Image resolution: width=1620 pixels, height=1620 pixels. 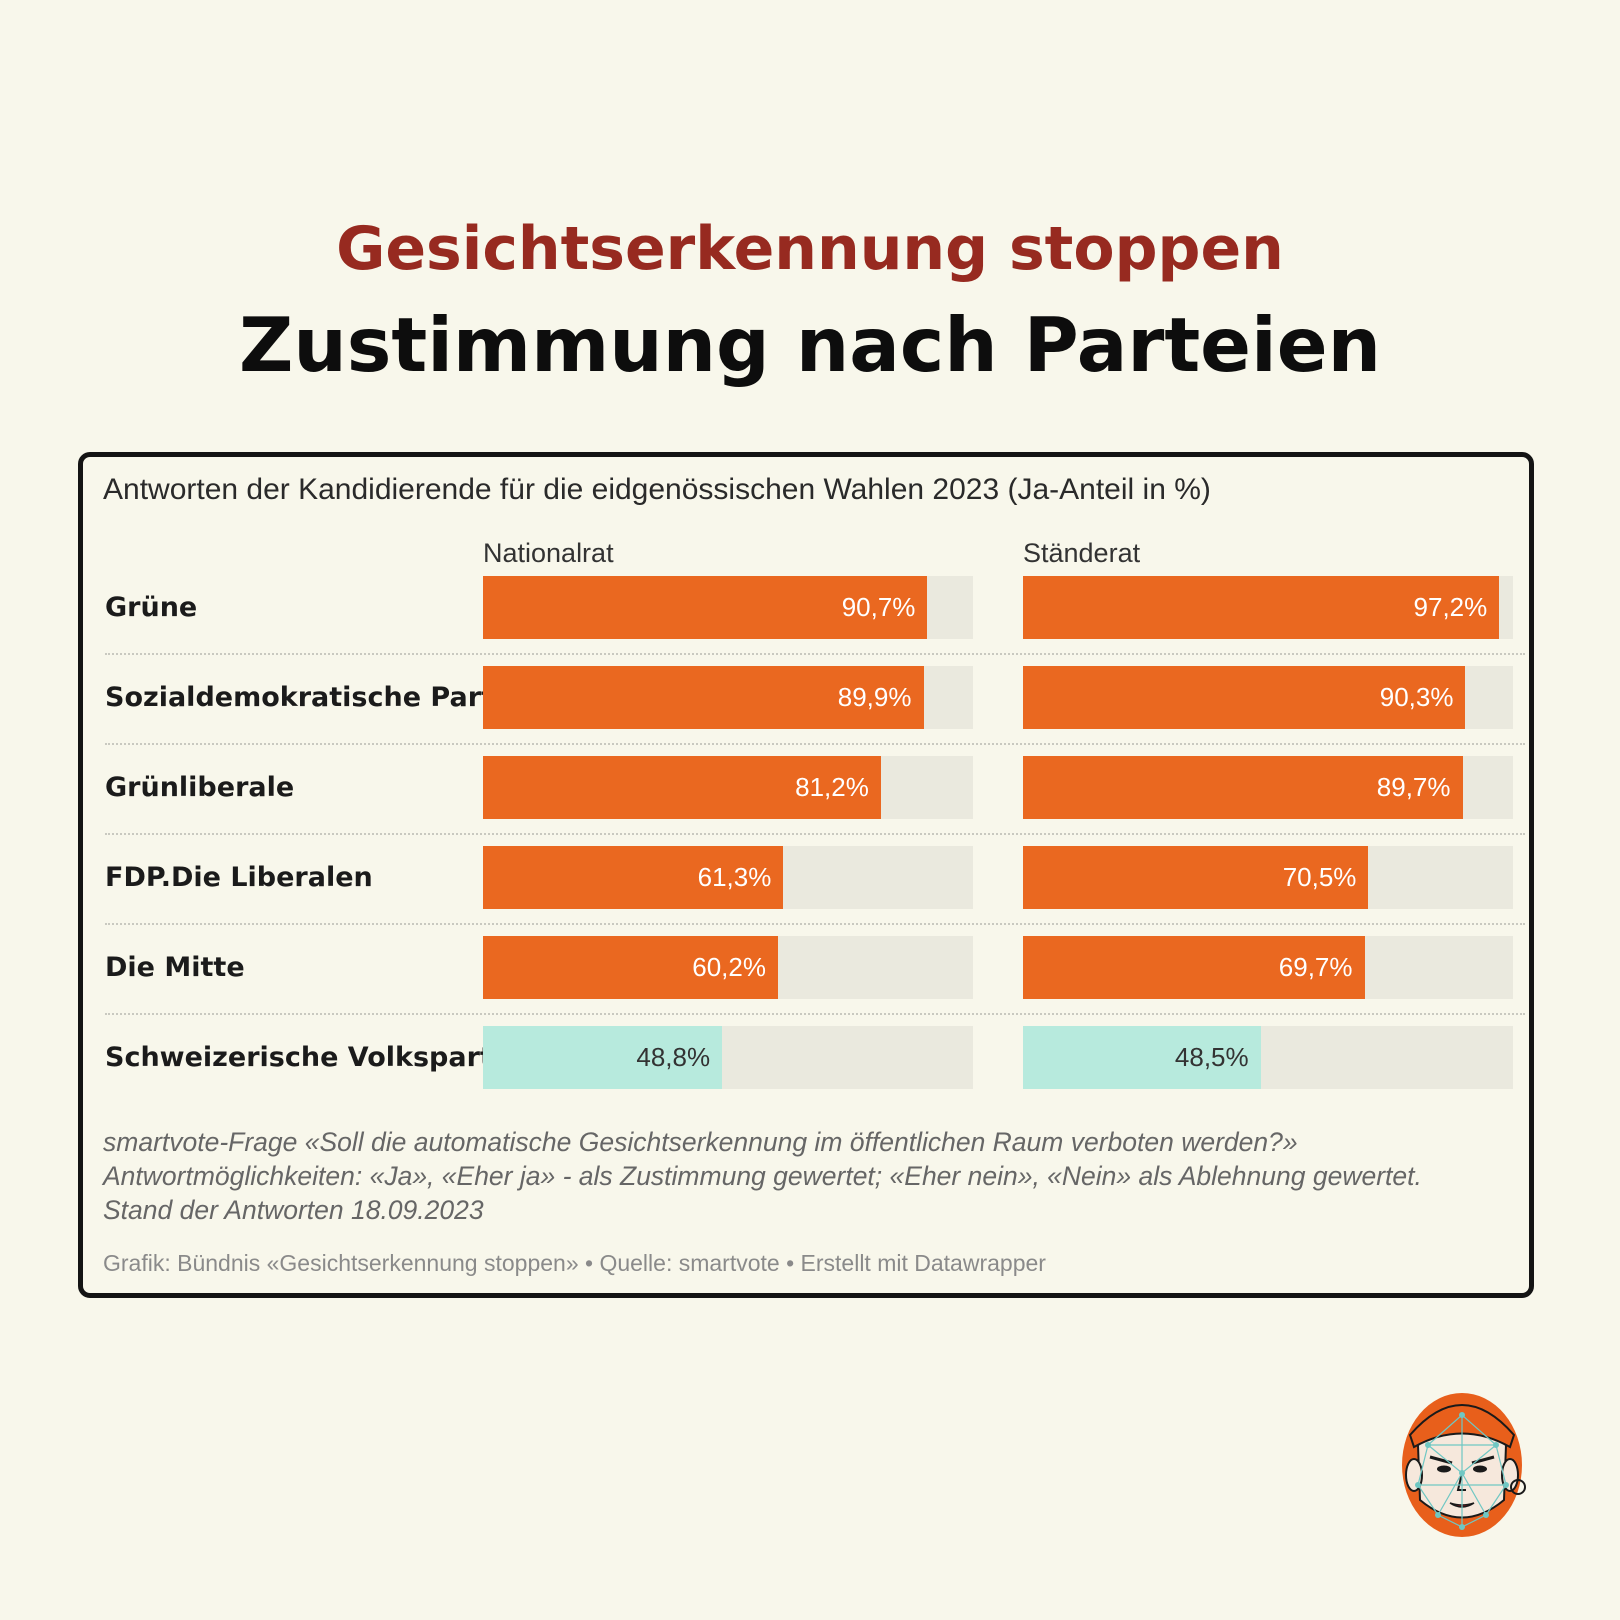 What do you see at coordinates (630, 967) in the screenshot?
I see `bar: 60,2%` at bounding box center [630, 967].